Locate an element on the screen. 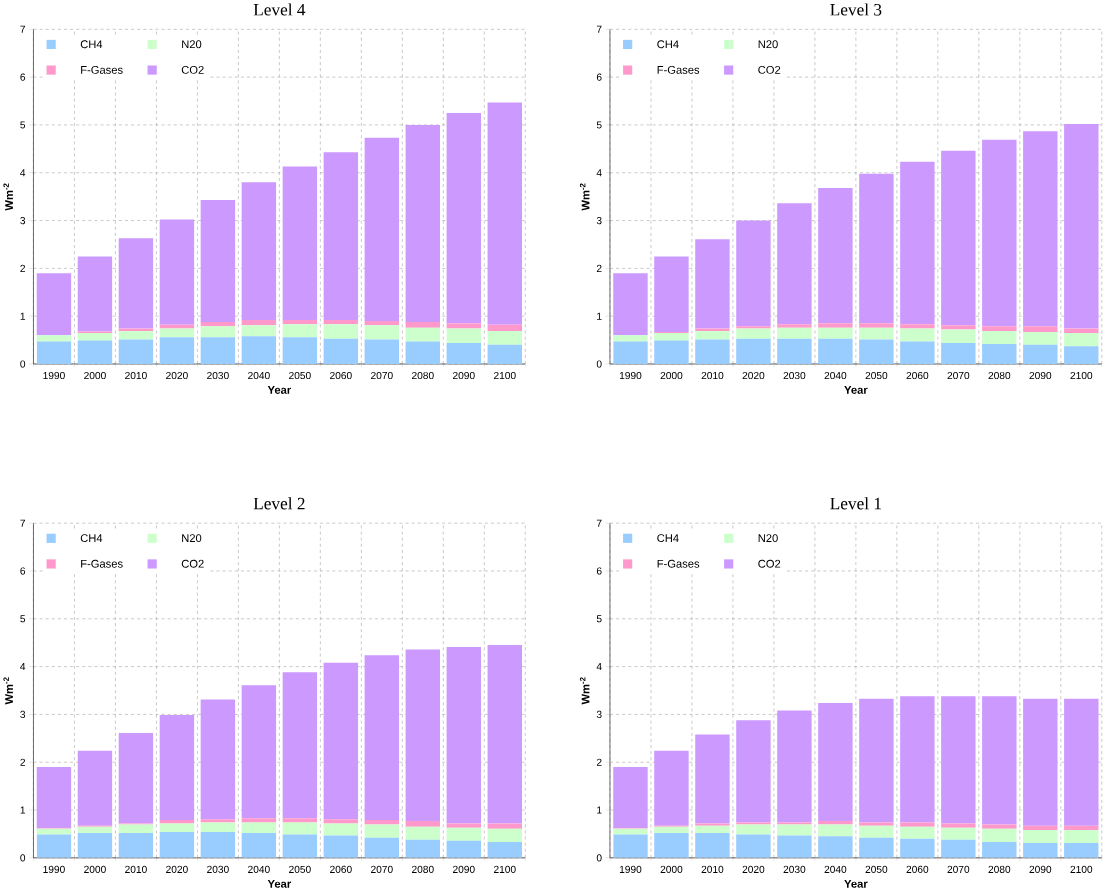 This screenshot has width=1113, height=891. legend-label: F-Gases is located at coordinates (678, 69).